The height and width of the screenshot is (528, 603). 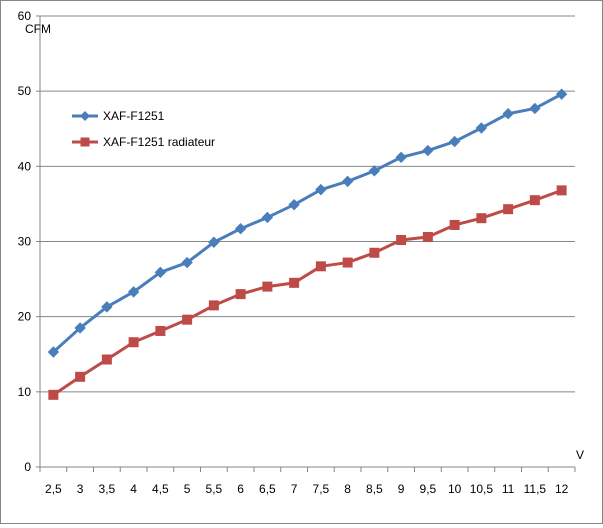 I want to click on x-tick-label: 3, so click(x=80, y=489).